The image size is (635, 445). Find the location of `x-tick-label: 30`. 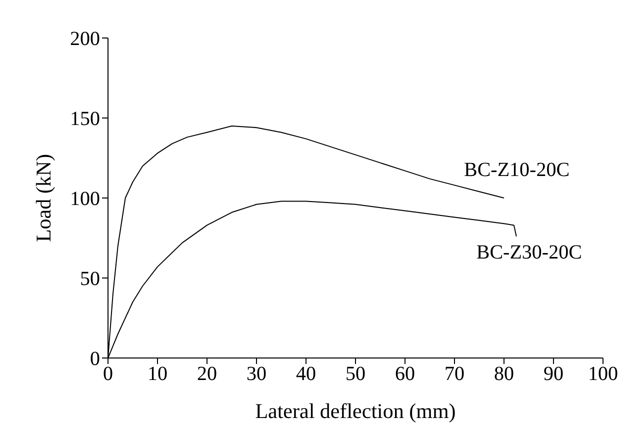

x-tick-label: 30 is located at coordinates (256, 374).